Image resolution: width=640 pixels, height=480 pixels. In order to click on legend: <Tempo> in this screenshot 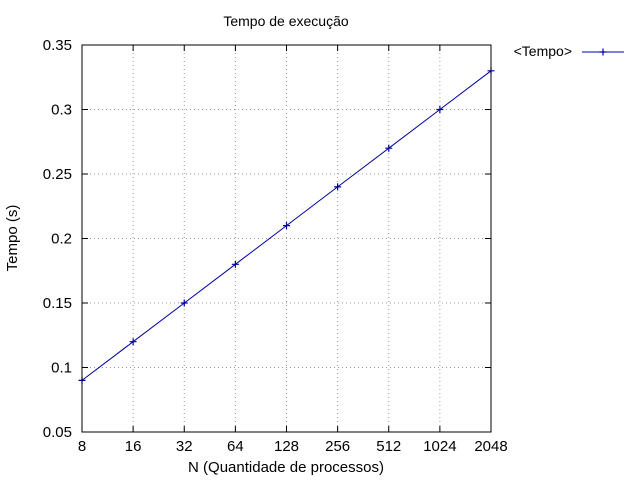, I will do `click(569, 51)`.